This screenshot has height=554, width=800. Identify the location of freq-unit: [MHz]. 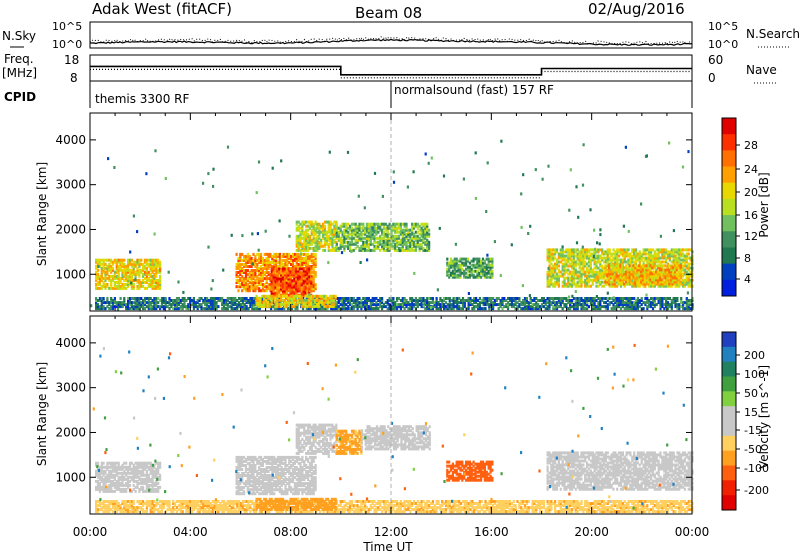
(19, 73).